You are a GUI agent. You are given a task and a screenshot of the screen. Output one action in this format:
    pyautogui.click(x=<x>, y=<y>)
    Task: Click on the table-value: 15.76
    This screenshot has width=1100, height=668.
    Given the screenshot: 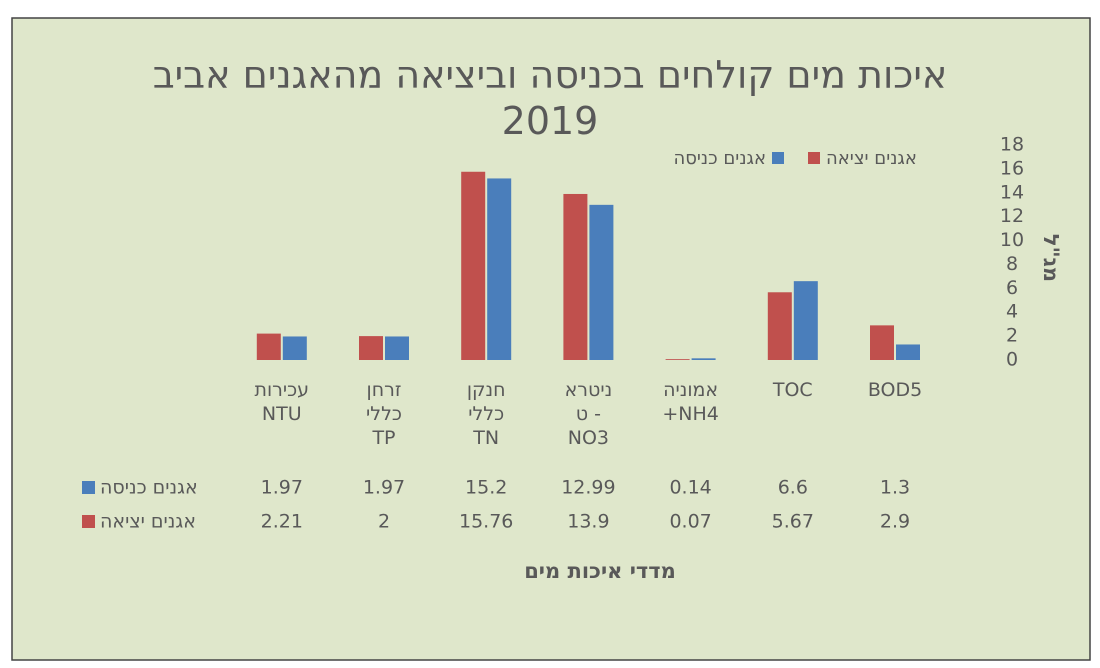 What is the action you would take?
    pyautogui.click(x=486, y=522)
    